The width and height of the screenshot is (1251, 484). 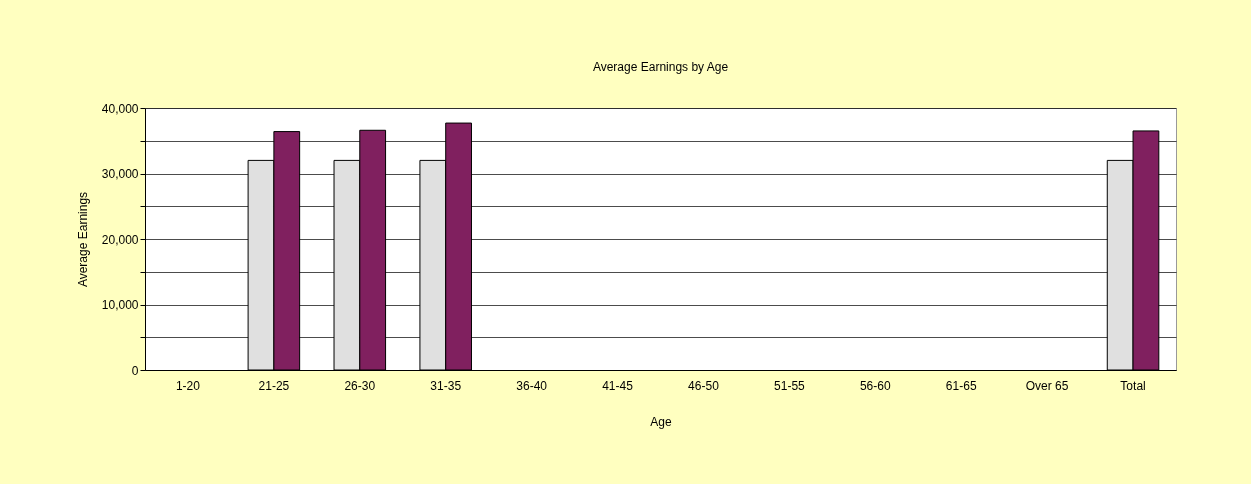 I want to click on x-tick-label: 26-30, so click(x=360, y=385).